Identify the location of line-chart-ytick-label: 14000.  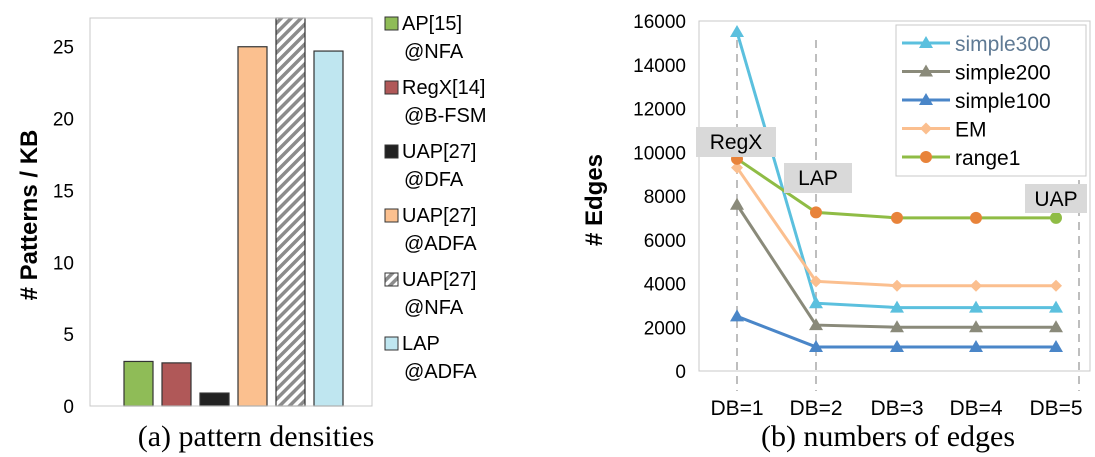
(659, 66).